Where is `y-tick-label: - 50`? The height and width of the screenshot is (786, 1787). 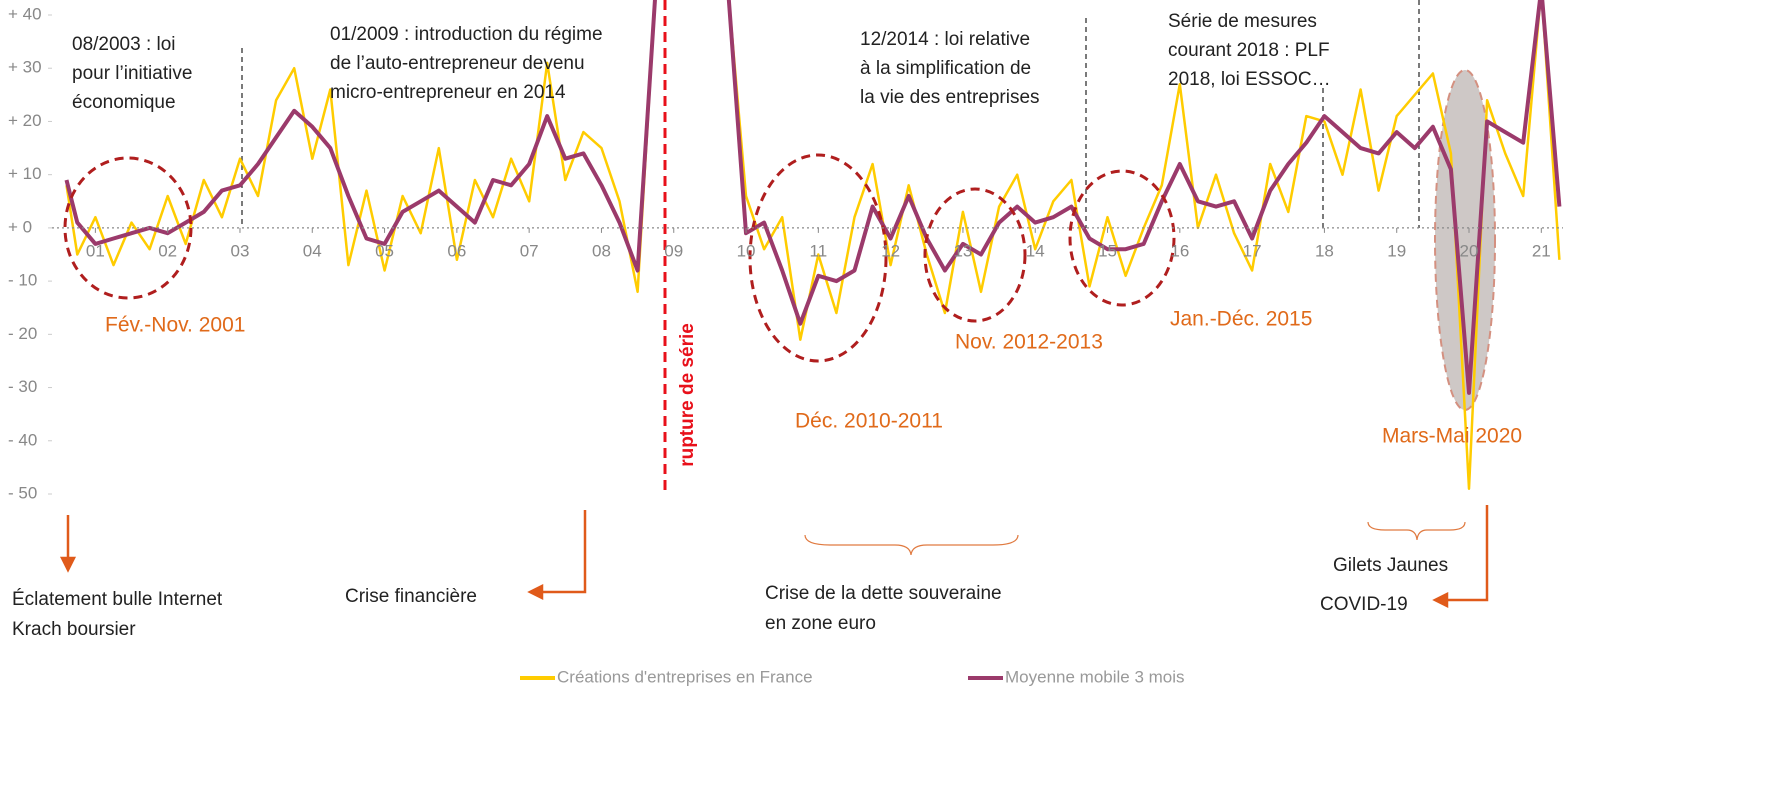
y-tick-label: - 50 is located at coordinates (22, 492).